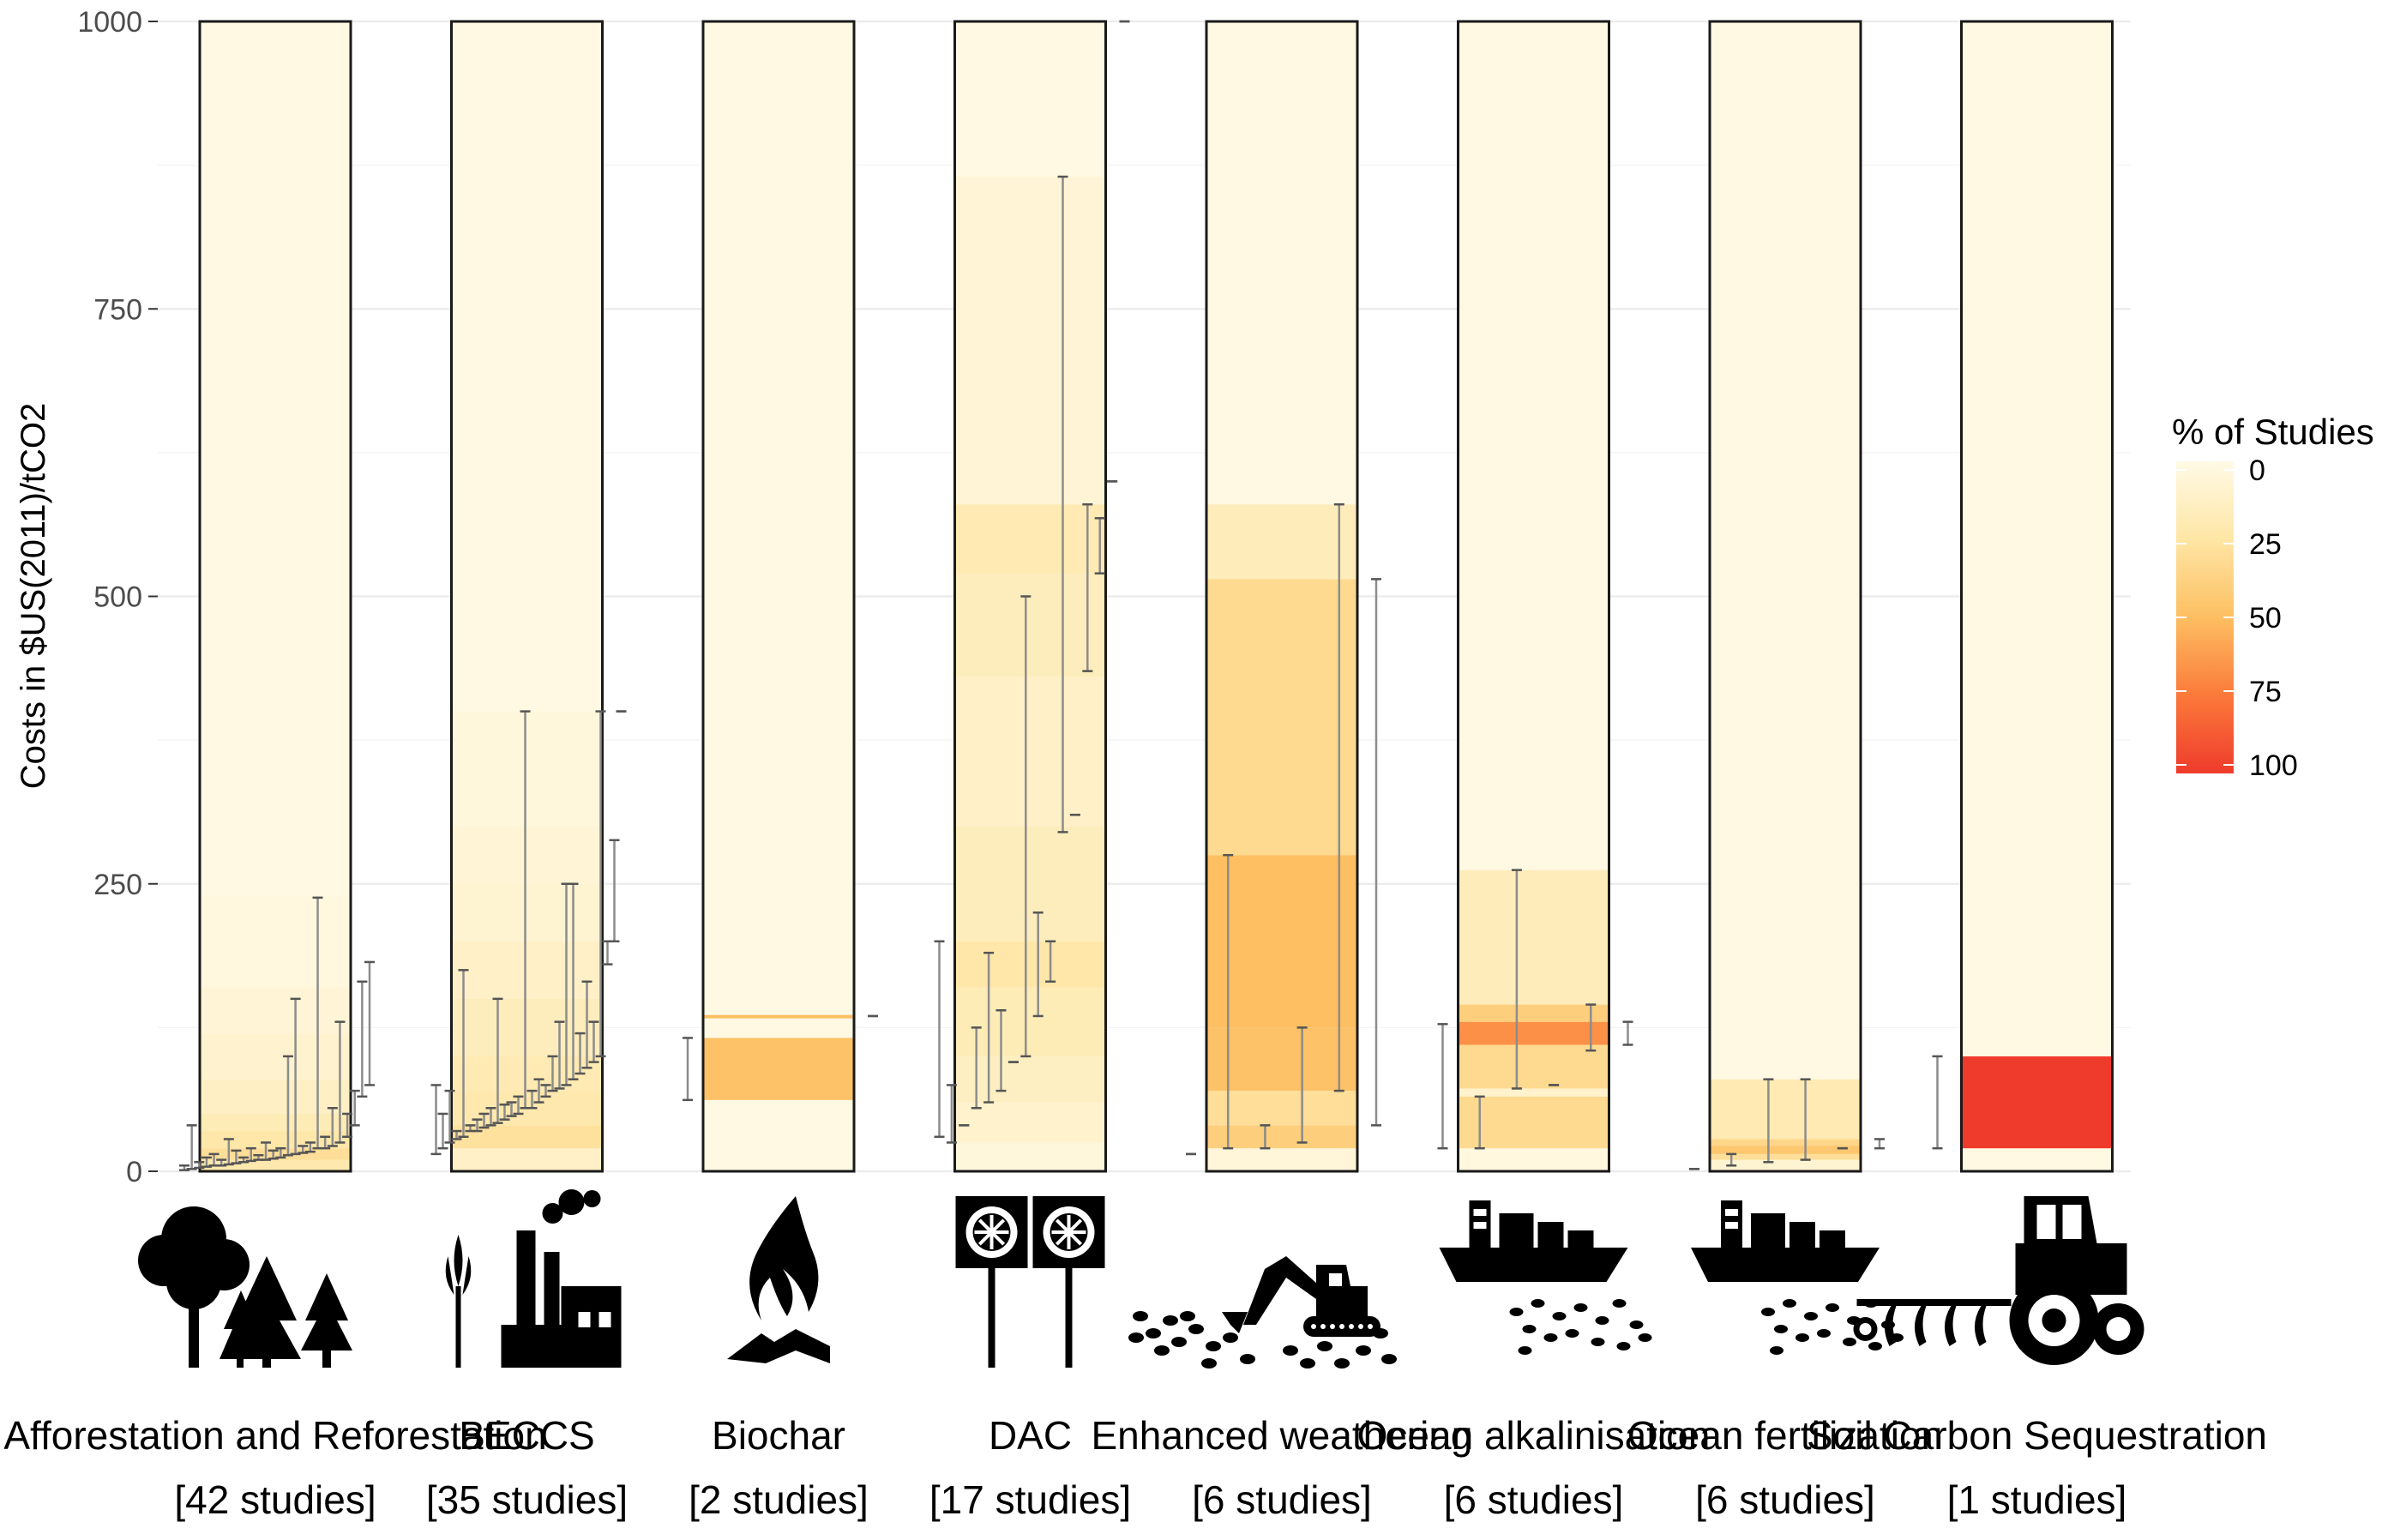  Describe the element at coordinates (134, 1172) in the screenshot. I see `y-tick-label: 0` at that location.